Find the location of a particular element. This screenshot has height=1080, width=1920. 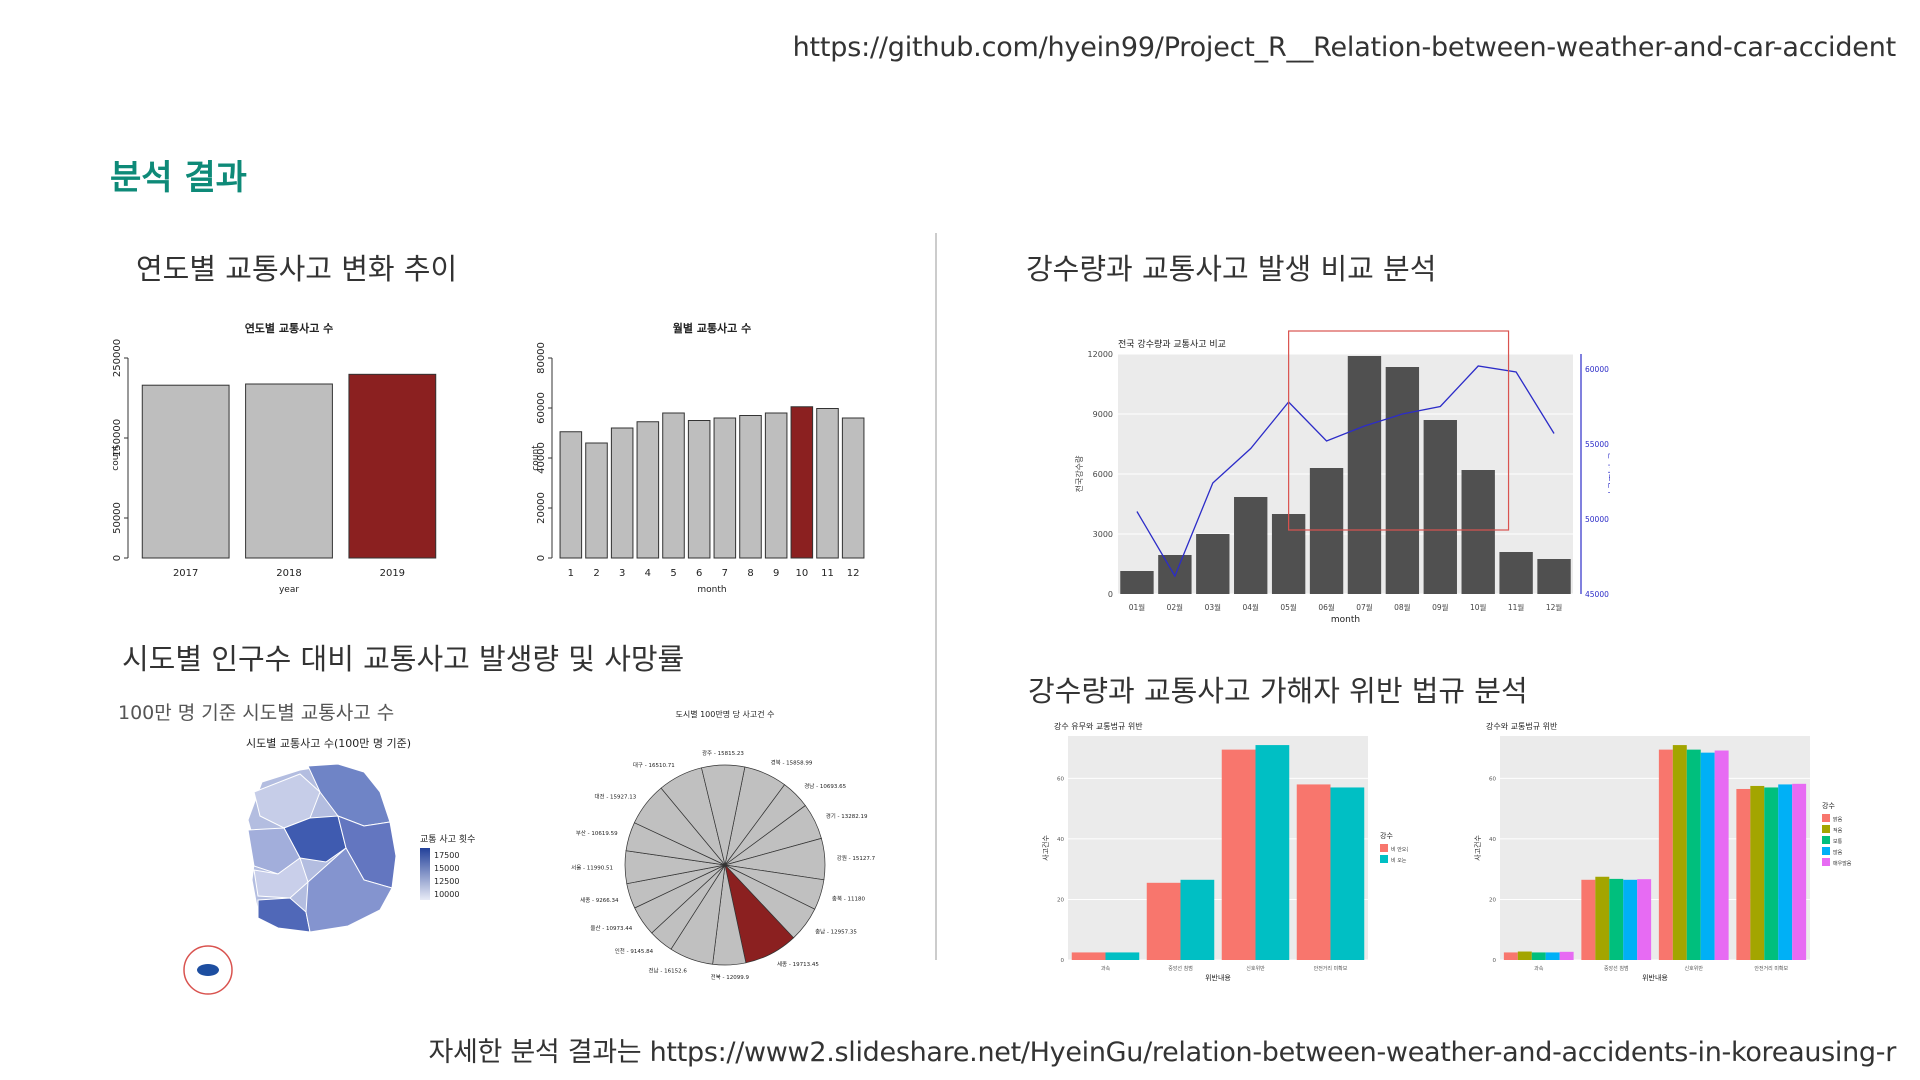

x-tick-label: 11월 is located at coordinates (1516, 607).